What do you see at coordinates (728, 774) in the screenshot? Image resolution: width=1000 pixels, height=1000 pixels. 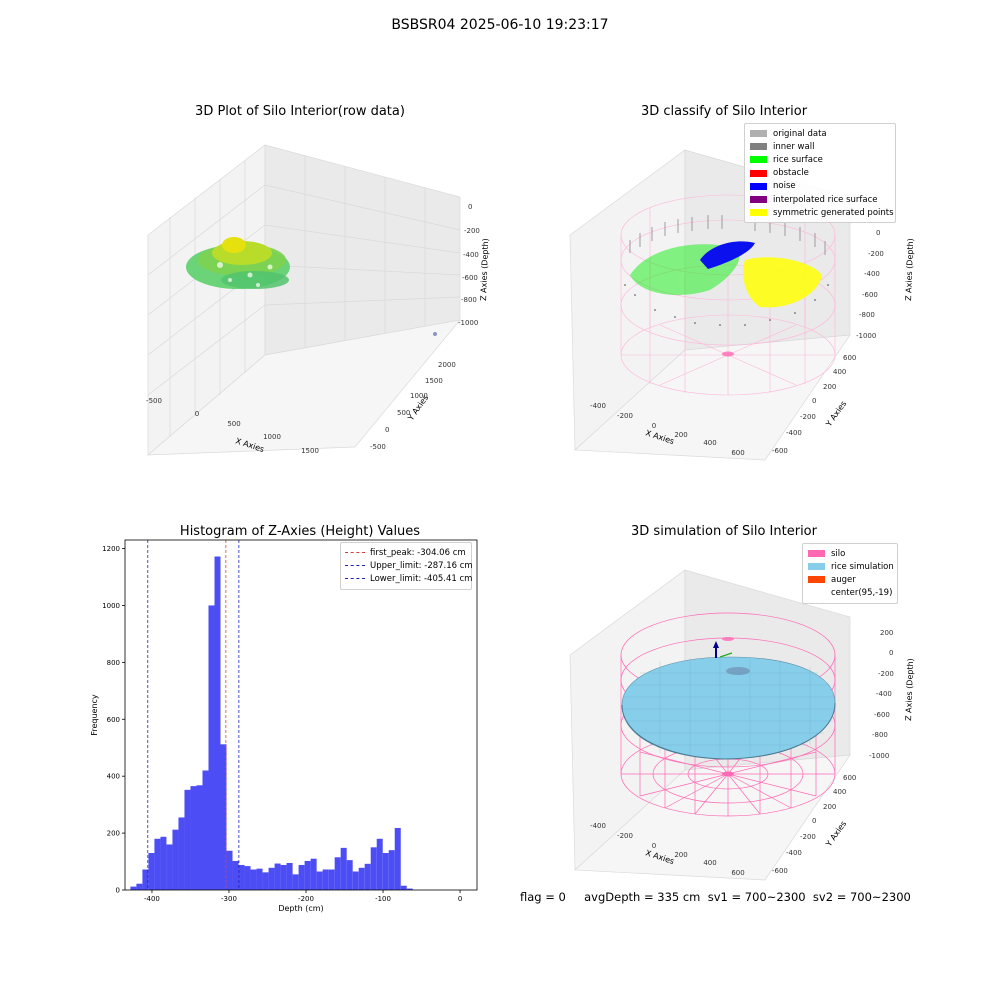 I see `panel4-auger-marker` at bounding box center [728, 774].